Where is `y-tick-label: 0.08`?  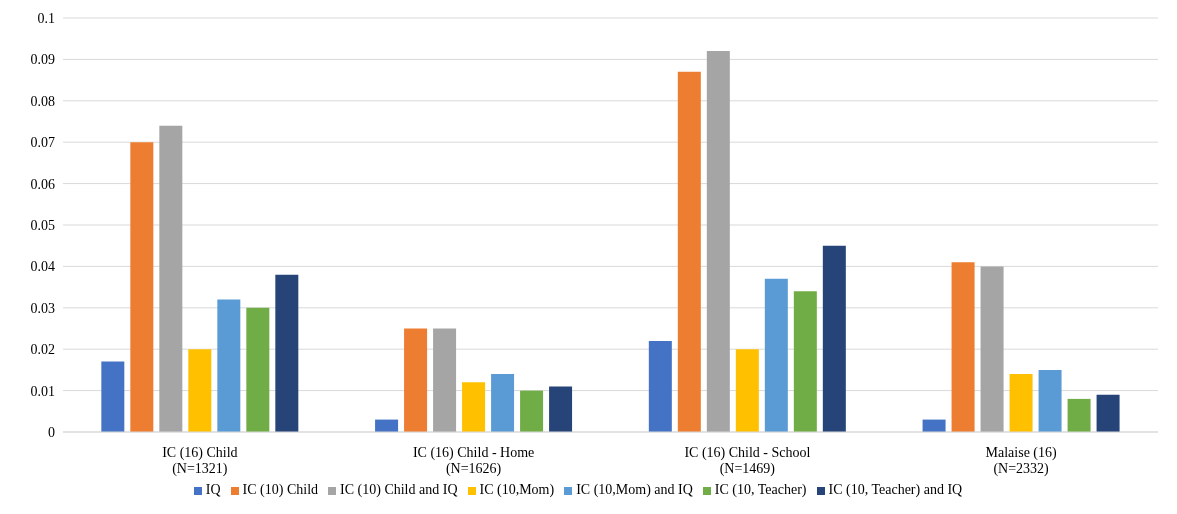 y-tick-label: 0.08 is located at coordinates (42, 101).